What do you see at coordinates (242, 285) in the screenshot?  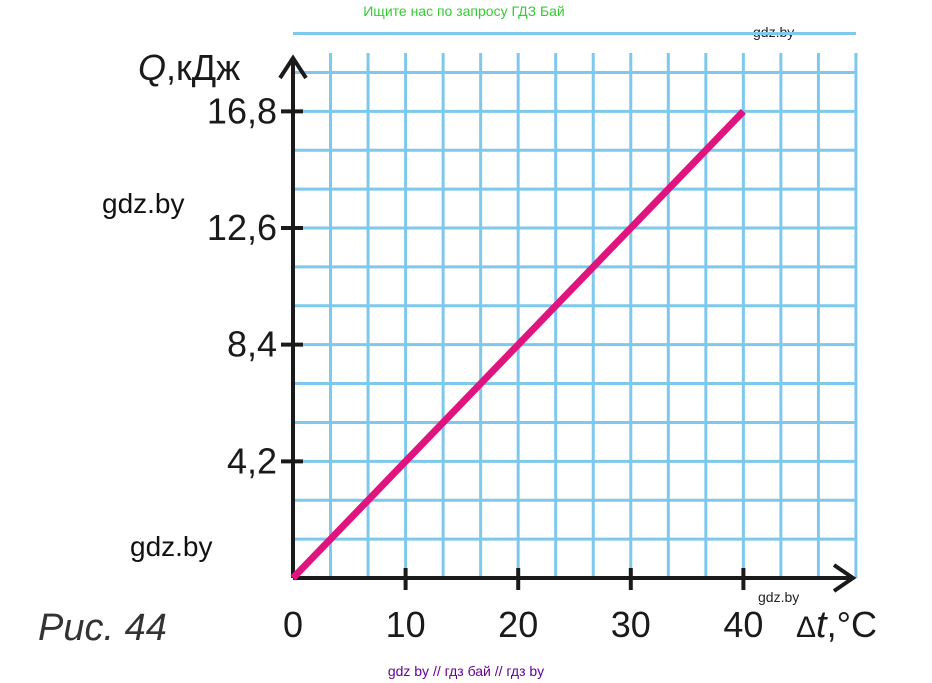 I see `y-tick-labels: 4,2 8,4 12,6 16,8` at bounding box center [242, 285].